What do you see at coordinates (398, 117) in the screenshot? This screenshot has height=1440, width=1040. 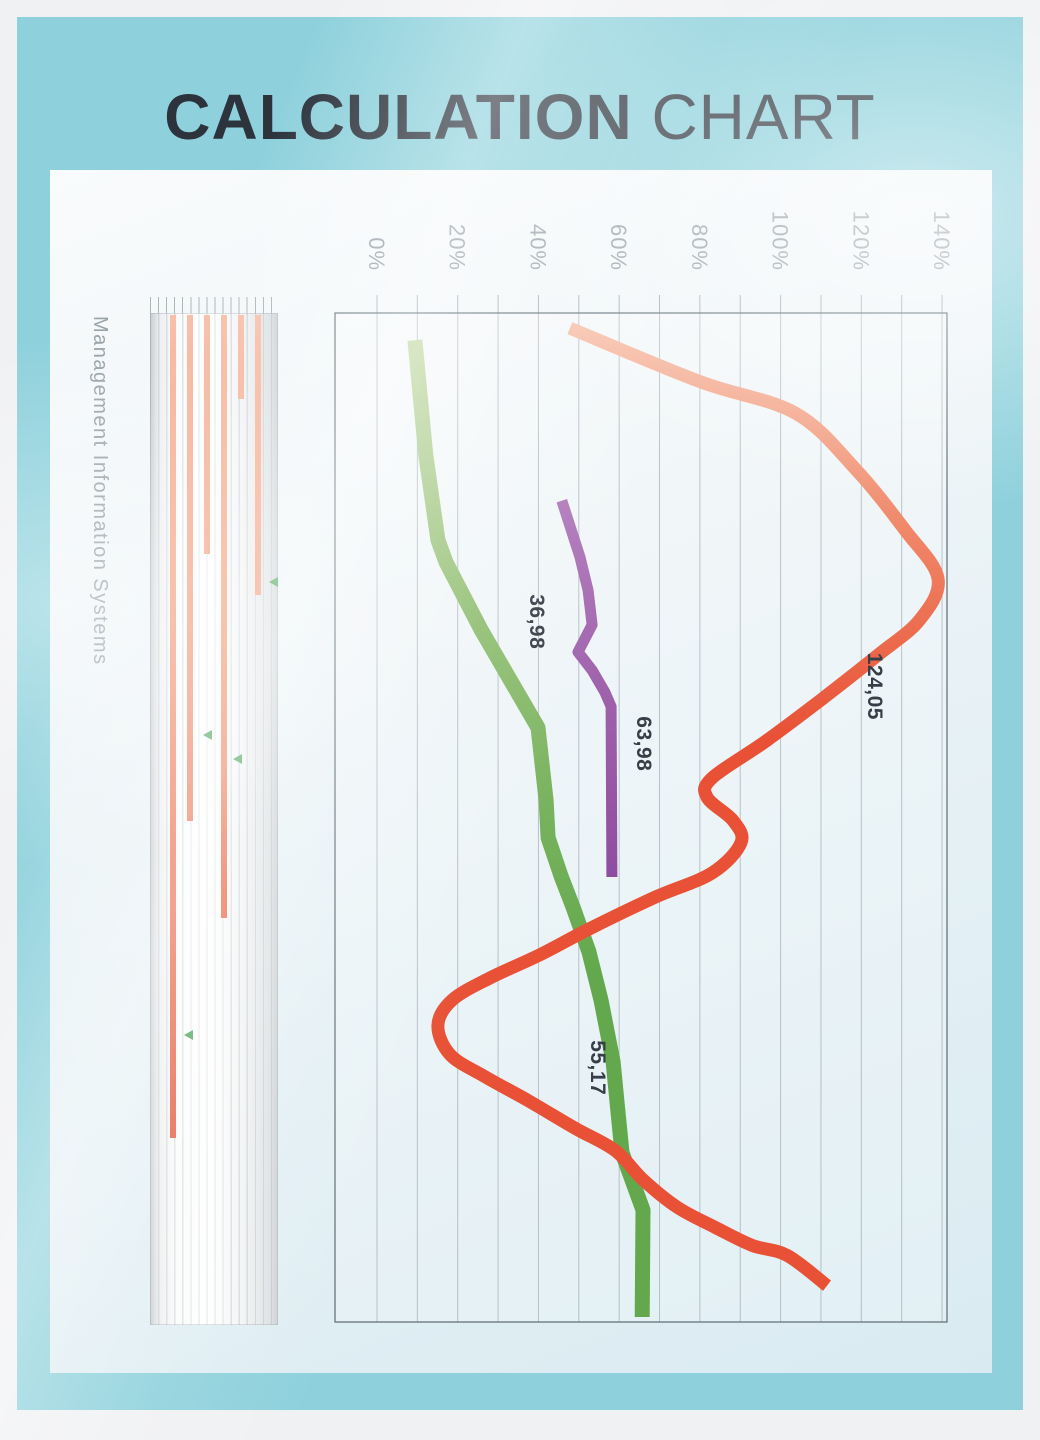 I see `title-word-bold: CALCULATION` at bounding box center [398, 117].